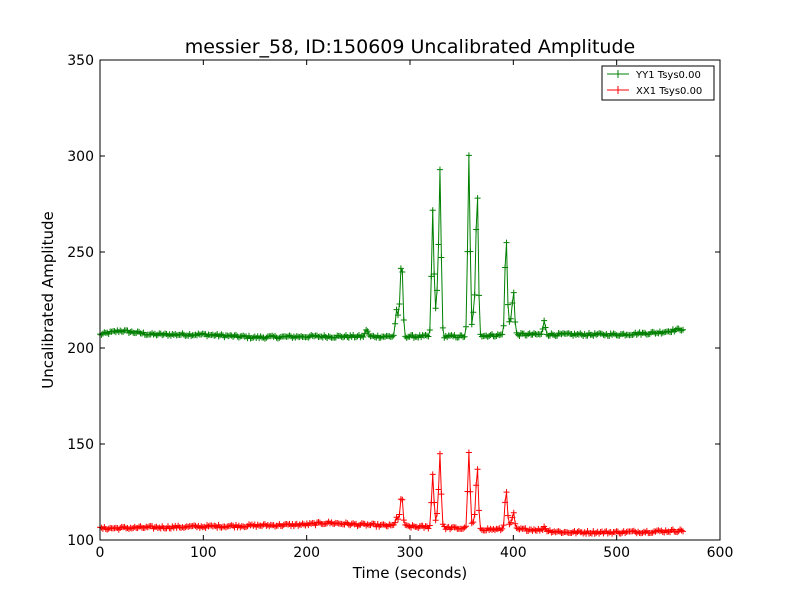  Describe the element at coordinates (658, 83) in the screenshot. I see `legend-box` at that location.